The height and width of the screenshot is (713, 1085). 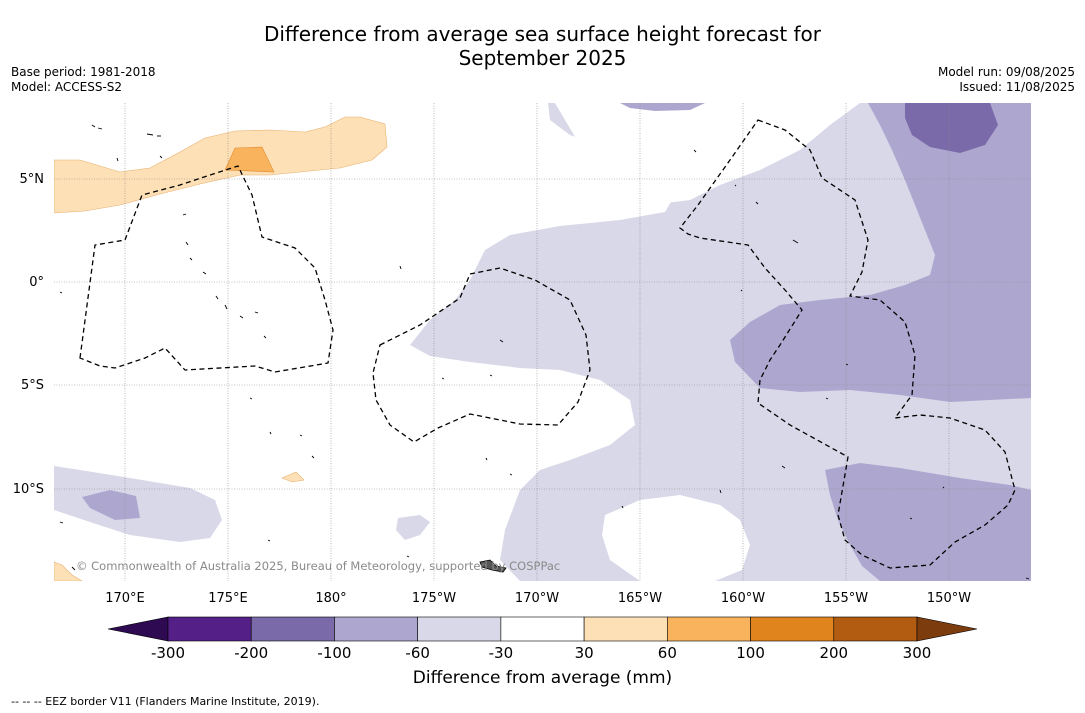 I want to click on light-purple-region-sw, so click(x=138, y=504).